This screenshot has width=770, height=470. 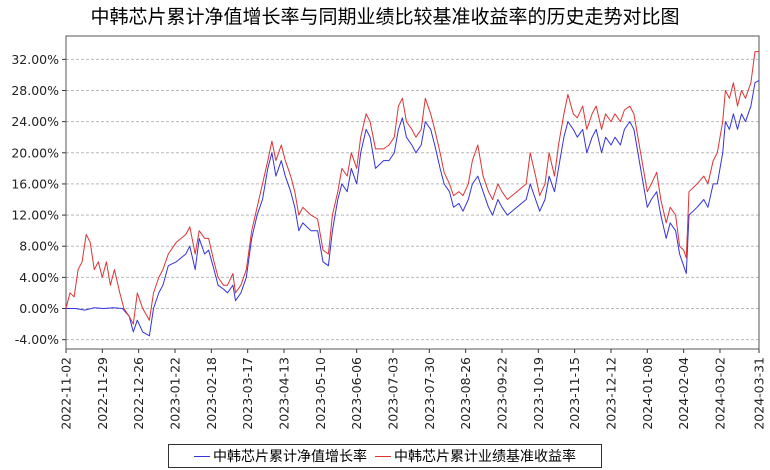 What do you see at coordinates (392, 393) in the screenshot?
I see `x-tick-label: 2023-07-03` at bounding box center [392, 393].